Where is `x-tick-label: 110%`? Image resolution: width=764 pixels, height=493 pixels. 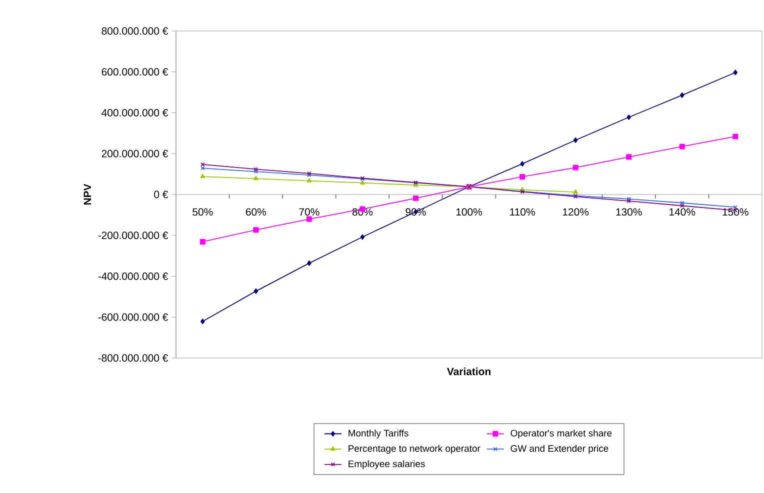 x-tick-label: 110% is located at coordinates (522, 212).